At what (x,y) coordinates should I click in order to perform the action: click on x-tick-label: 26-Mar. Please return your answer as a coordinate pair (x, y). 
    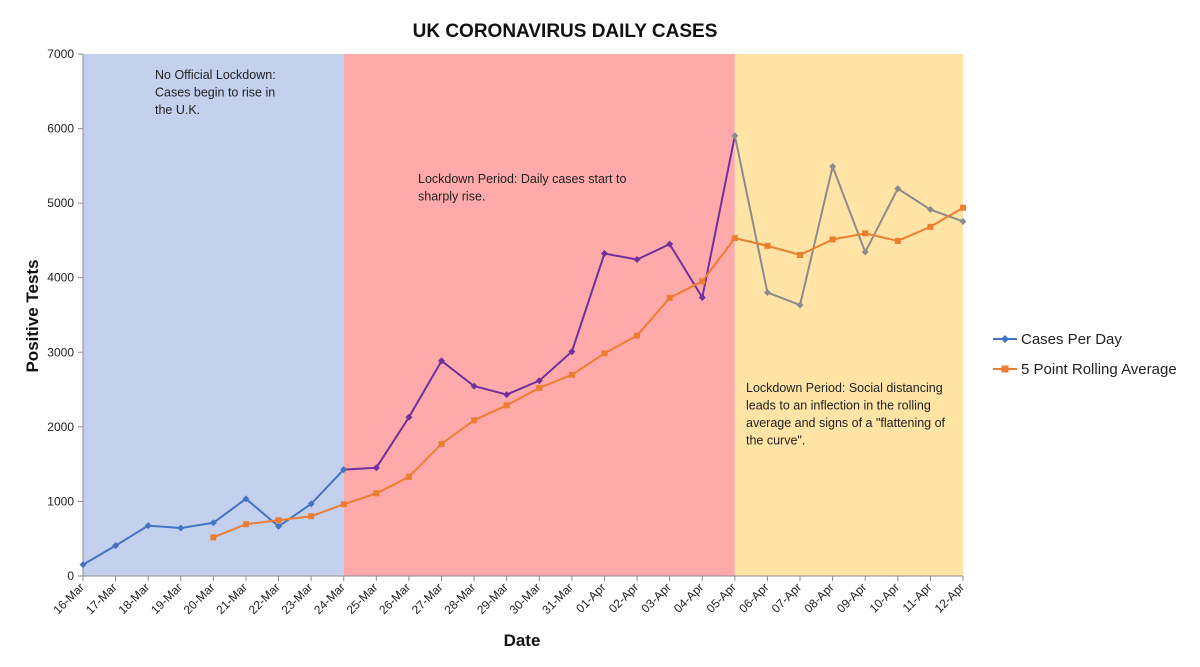
    Looking at the image, I should click on (394, 598).